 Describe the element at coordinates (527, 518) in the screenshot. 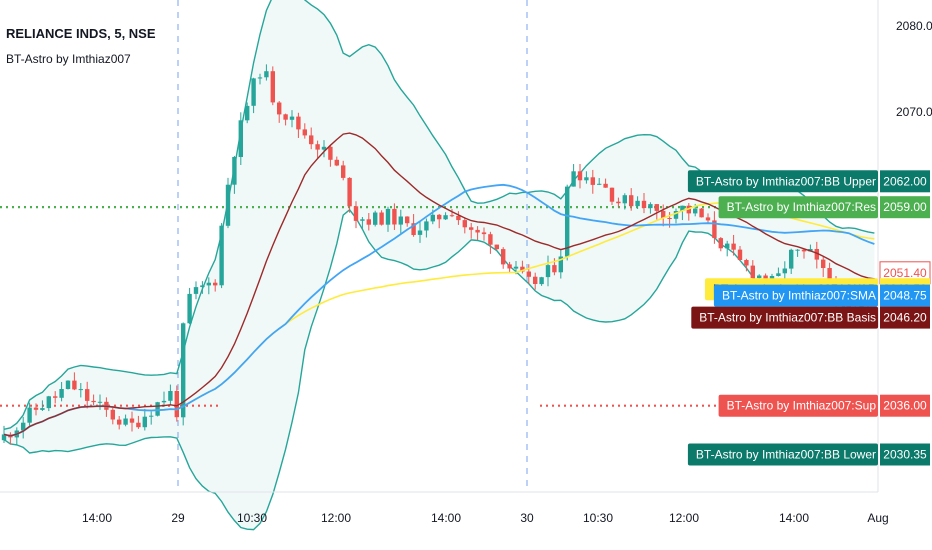

I see `x-tick-label: 30` at that location.